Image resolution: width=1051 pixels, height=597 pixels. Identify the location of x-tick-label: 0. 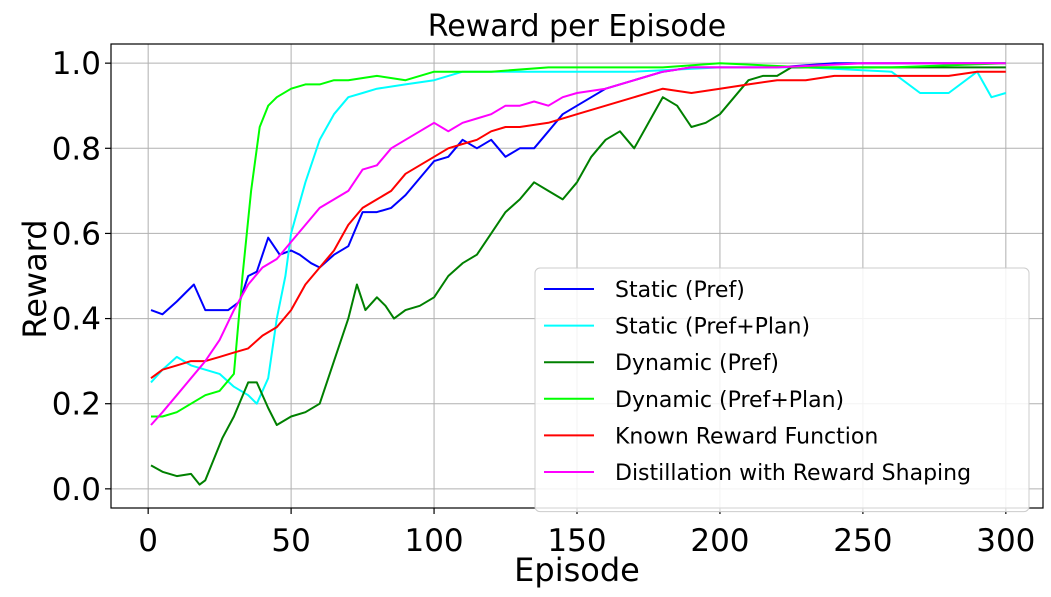
(148, 541).